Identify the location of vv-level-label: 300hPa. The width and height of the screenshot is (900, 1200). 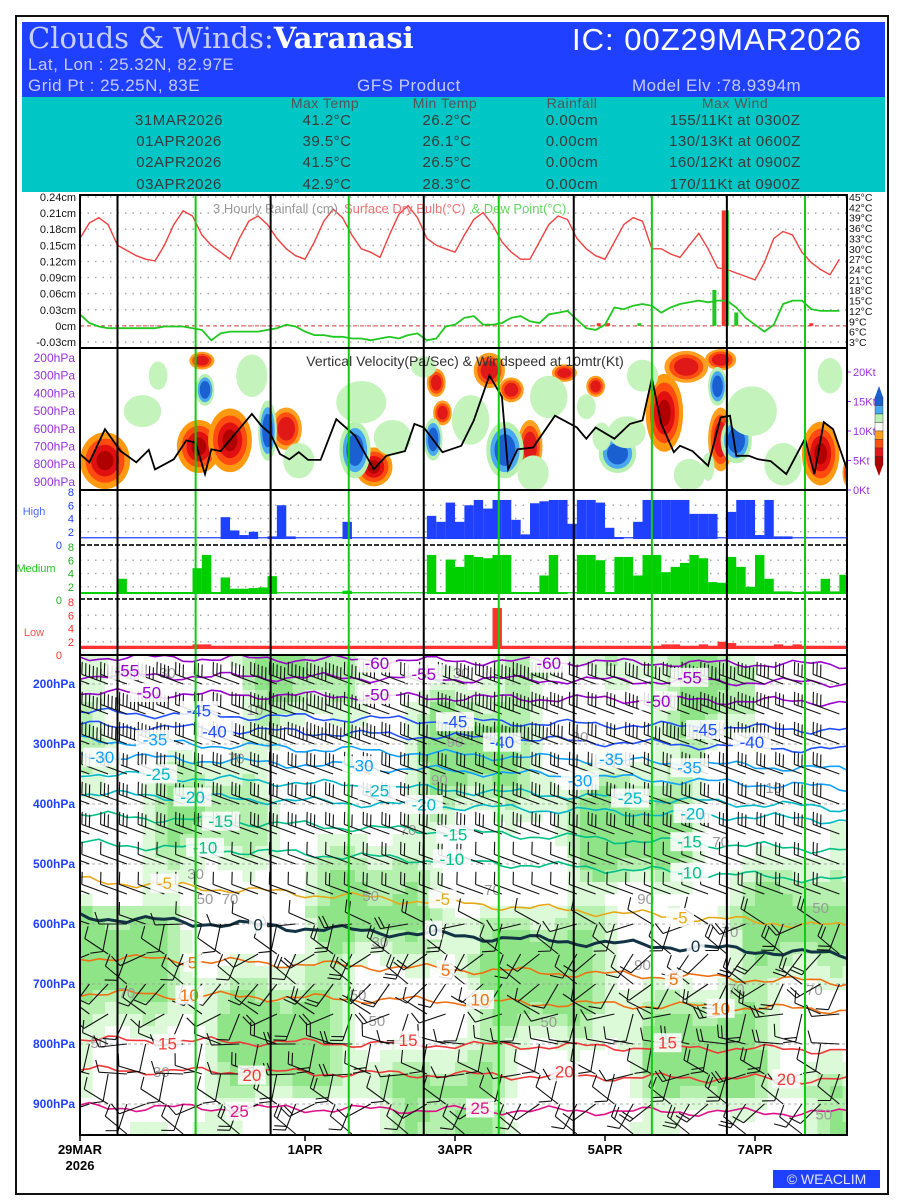
(55, 376).